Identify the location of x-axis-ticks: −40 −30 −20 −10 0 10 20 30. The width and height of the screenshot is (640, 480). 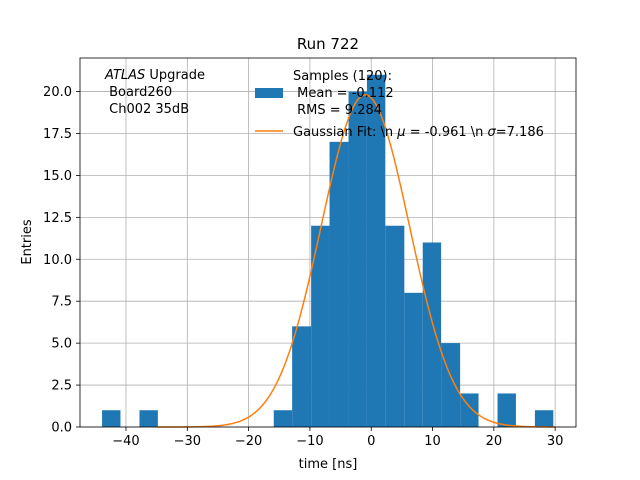
(337, 438).